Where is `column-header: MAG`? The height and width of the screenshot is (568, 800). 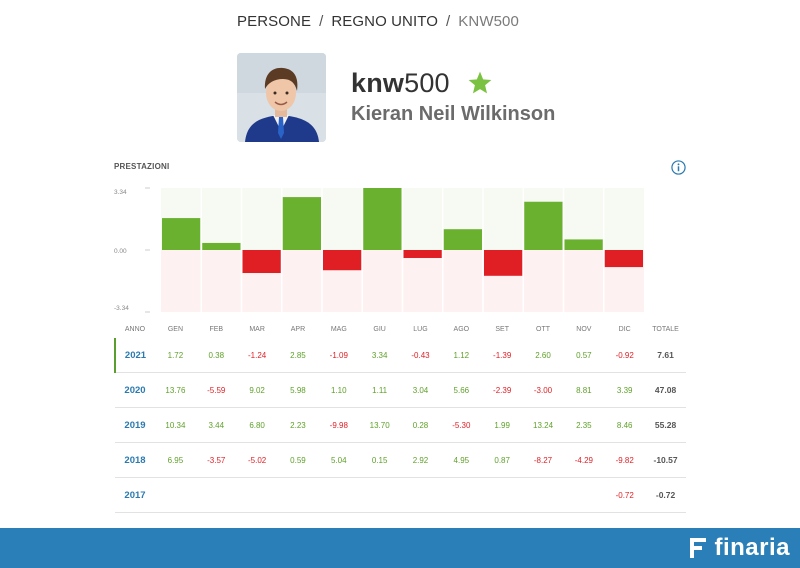 column-header: MAG is located at coordinates (338, 329).